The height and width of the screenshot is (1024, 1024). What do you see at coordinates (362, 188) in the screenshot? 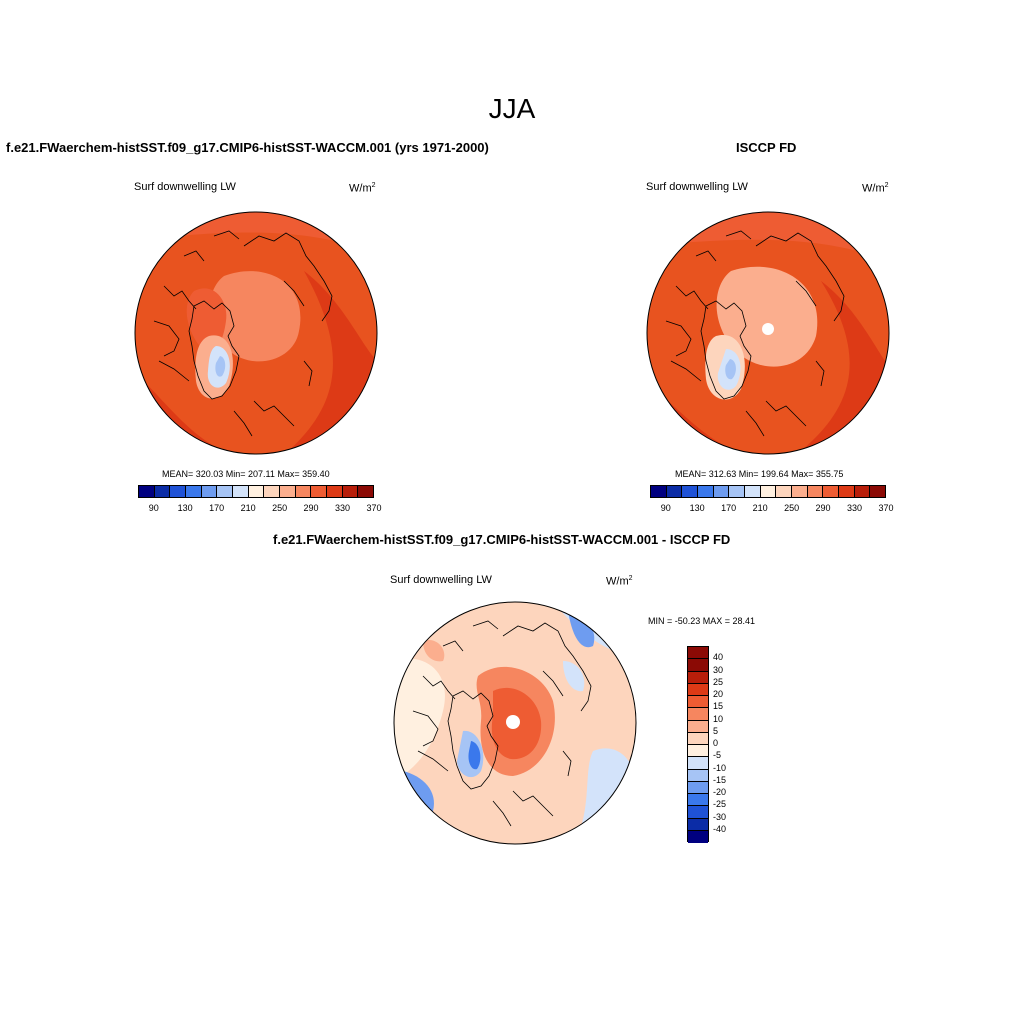
I see `units-label-model: W/m2` at bounding box center [362, 188].